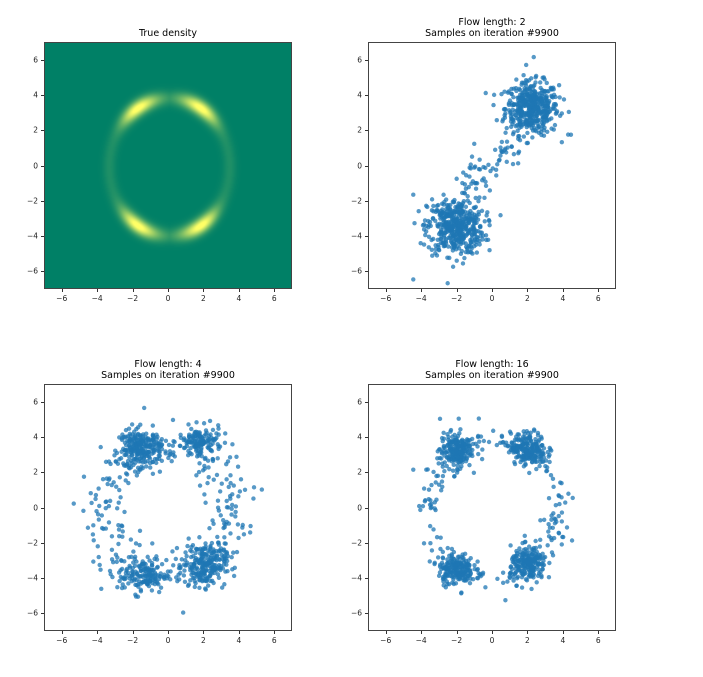  I want to click on chart-title: True density, so click(168, 33).